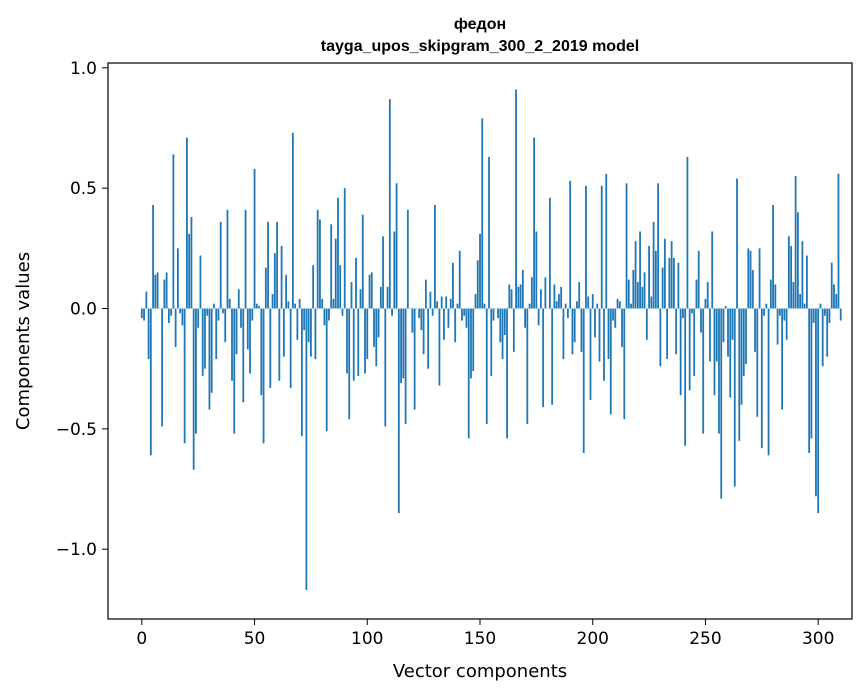 This screenshot has height=696, width=867. I want to click on y-axis-label: Components values, so click(23, 341).